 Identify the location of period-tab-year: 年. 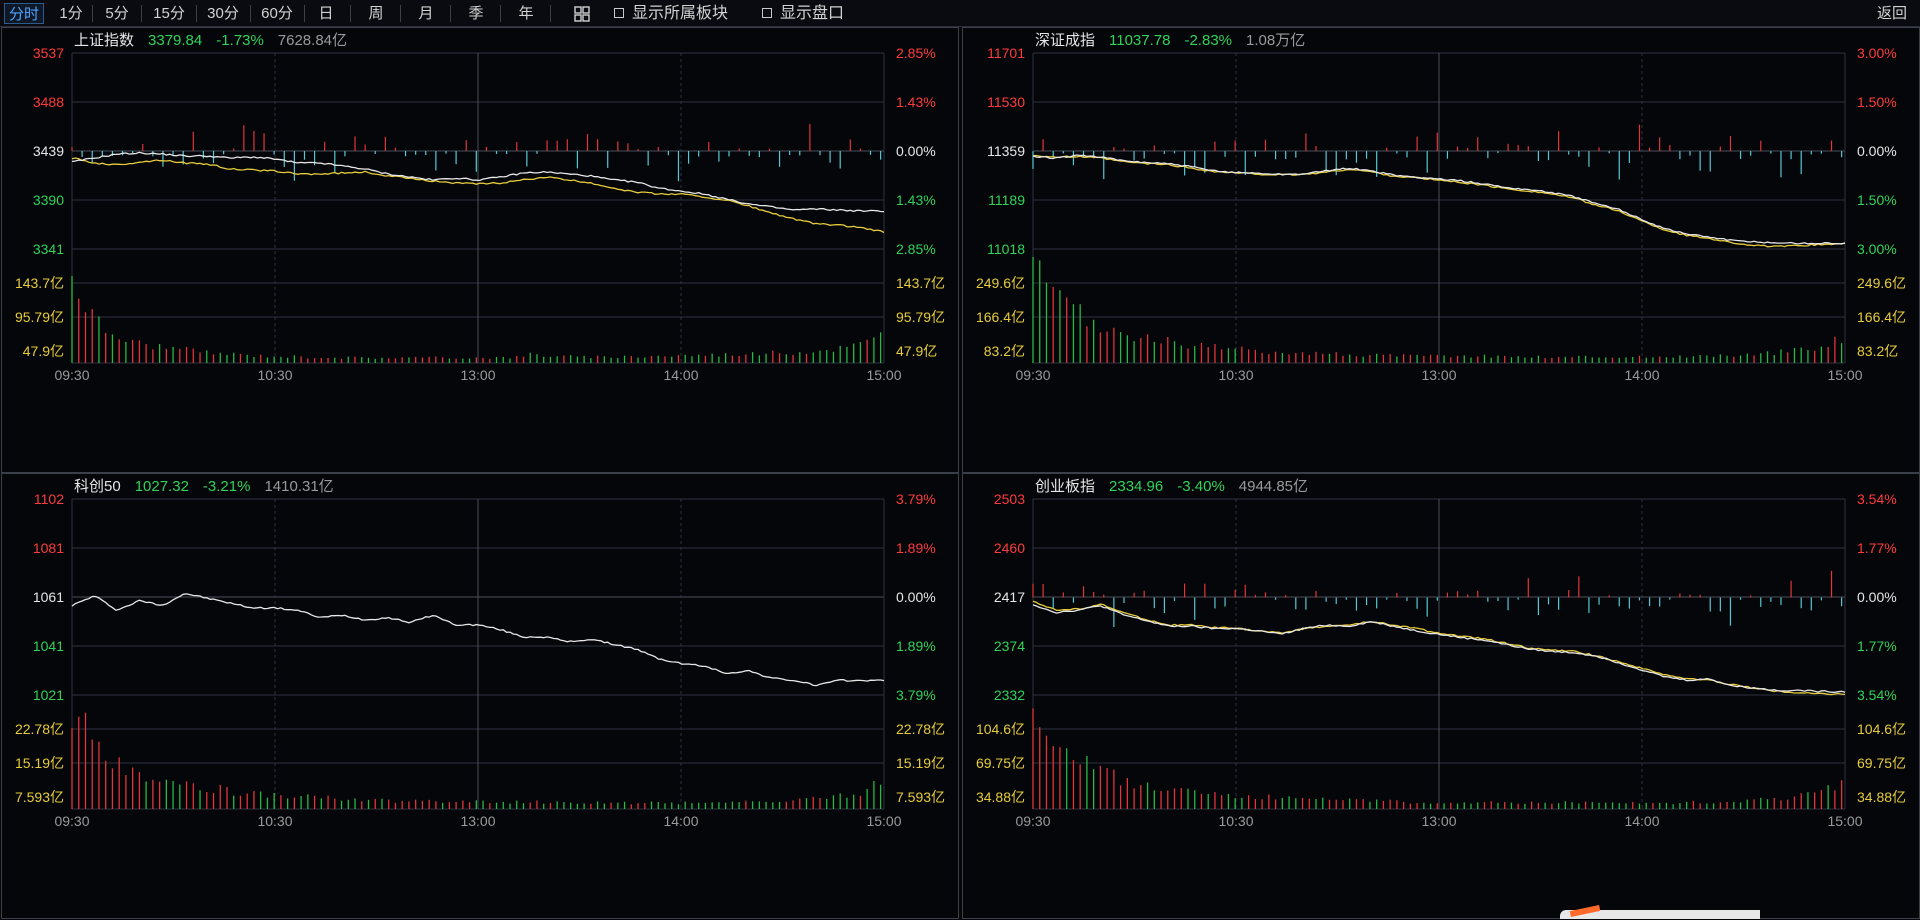
(526, 13).